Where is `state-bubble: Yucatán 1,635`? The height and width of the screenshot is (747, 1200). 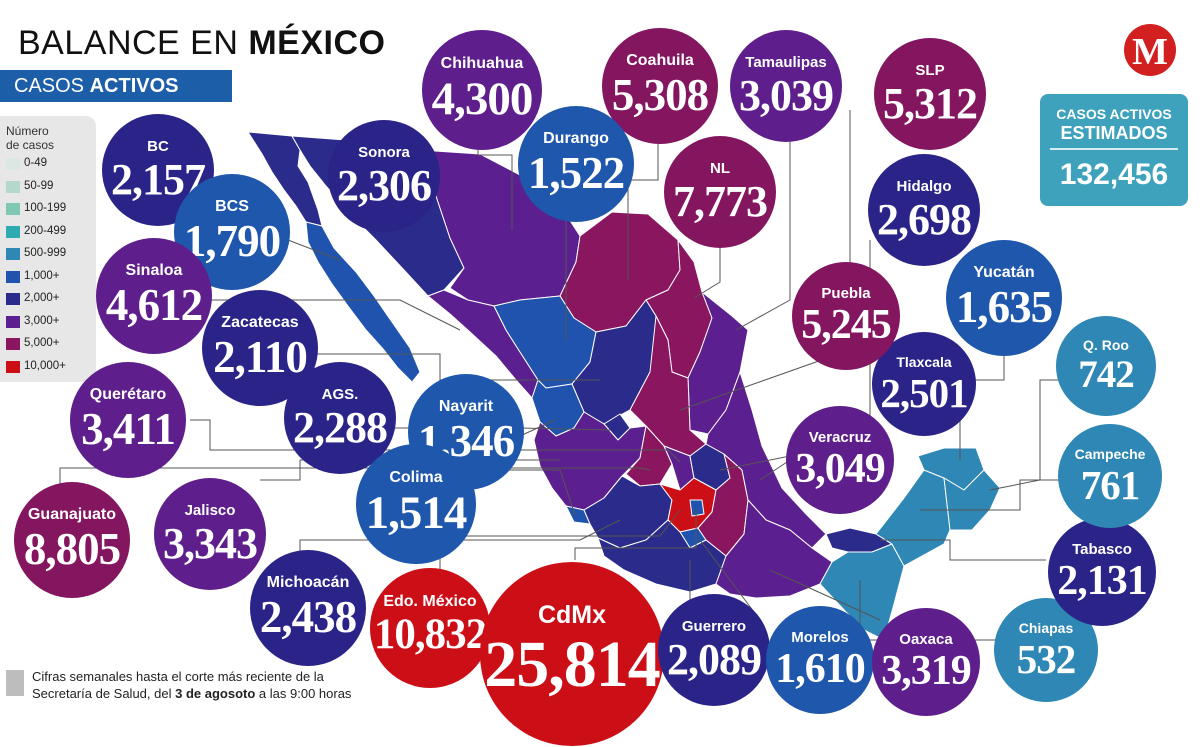
state-bubble: Yucatán 1,635 is located at coordinates (1004, 298).